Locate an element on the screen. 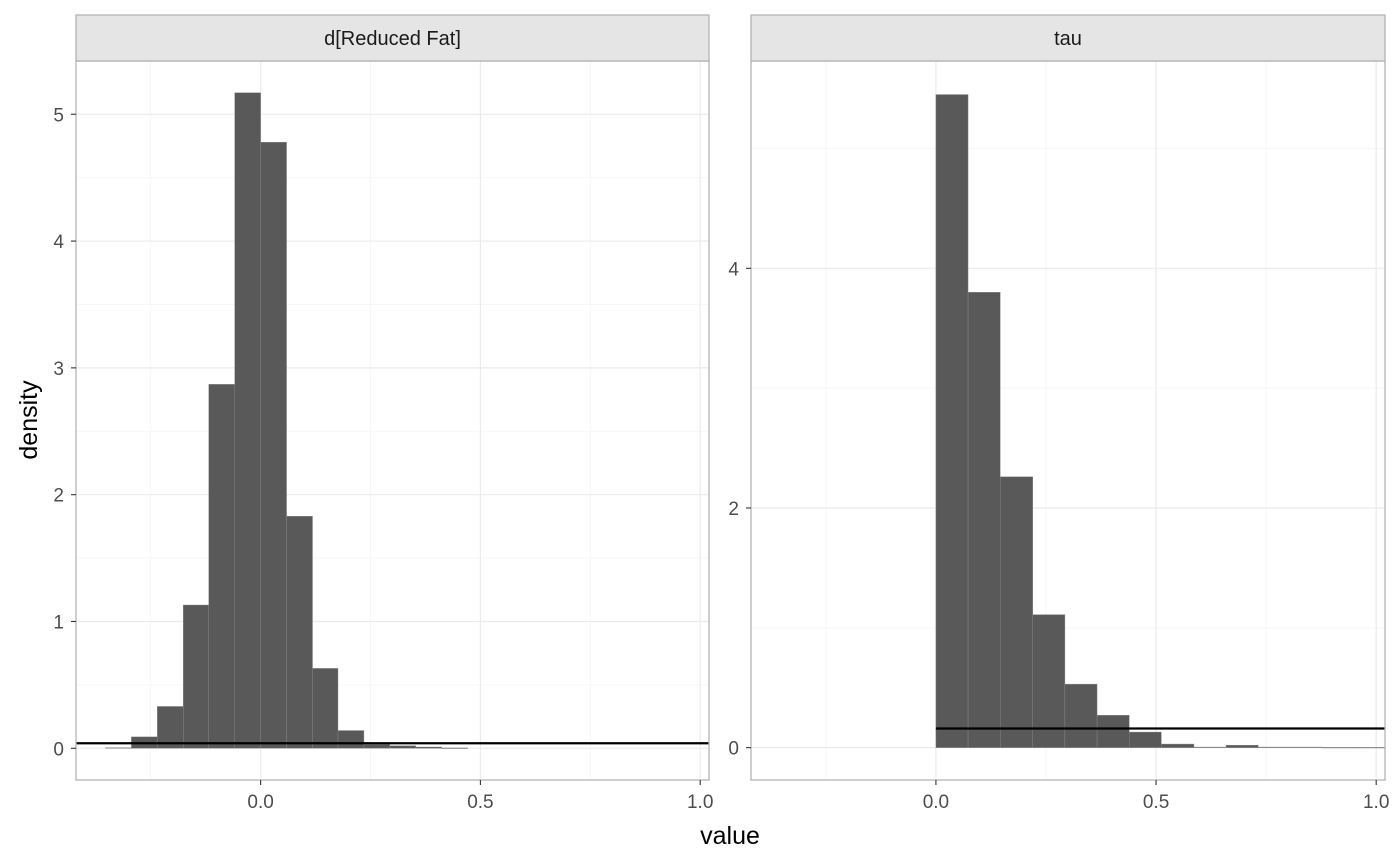 The height and width of the screenshot is (865, 1400). y-axis-title: density is located at coordinates (29, 420).